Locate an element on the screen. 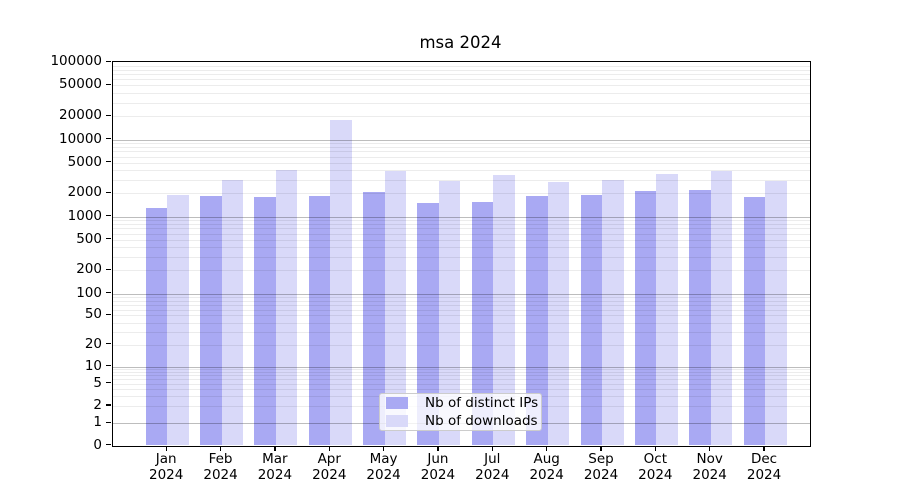 This screenshot has width=900, height=500. y-tick-label: 10000 is located at coordinates (80, 138).